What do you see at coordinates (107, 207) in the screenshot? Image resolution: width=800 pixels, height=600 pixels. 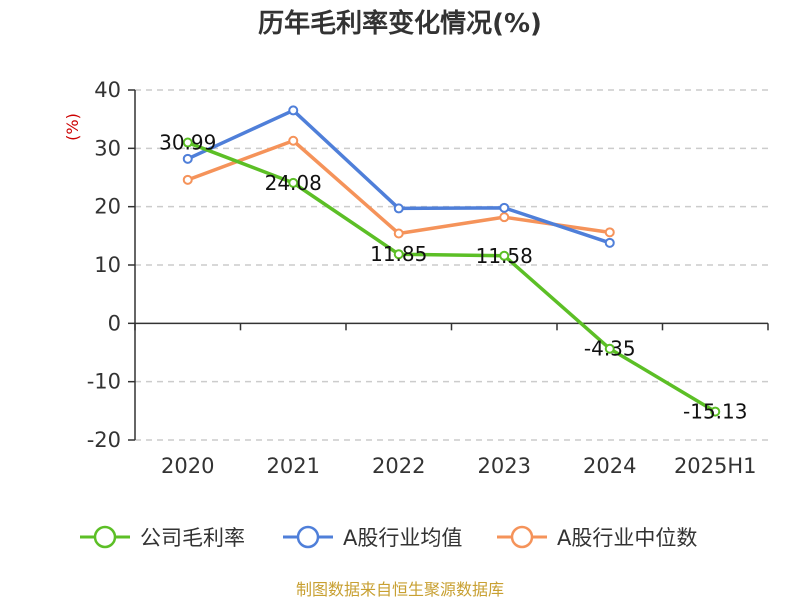 I see `y-tick-label: 20` at bounding box center [107, 207].